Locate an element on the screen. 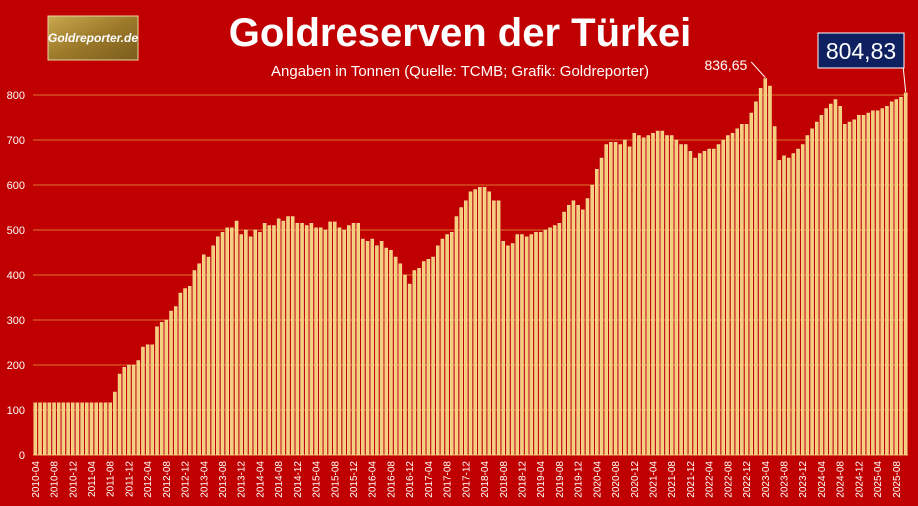  x-tick-label: 2015-04 is located at coordinates (317, 479).